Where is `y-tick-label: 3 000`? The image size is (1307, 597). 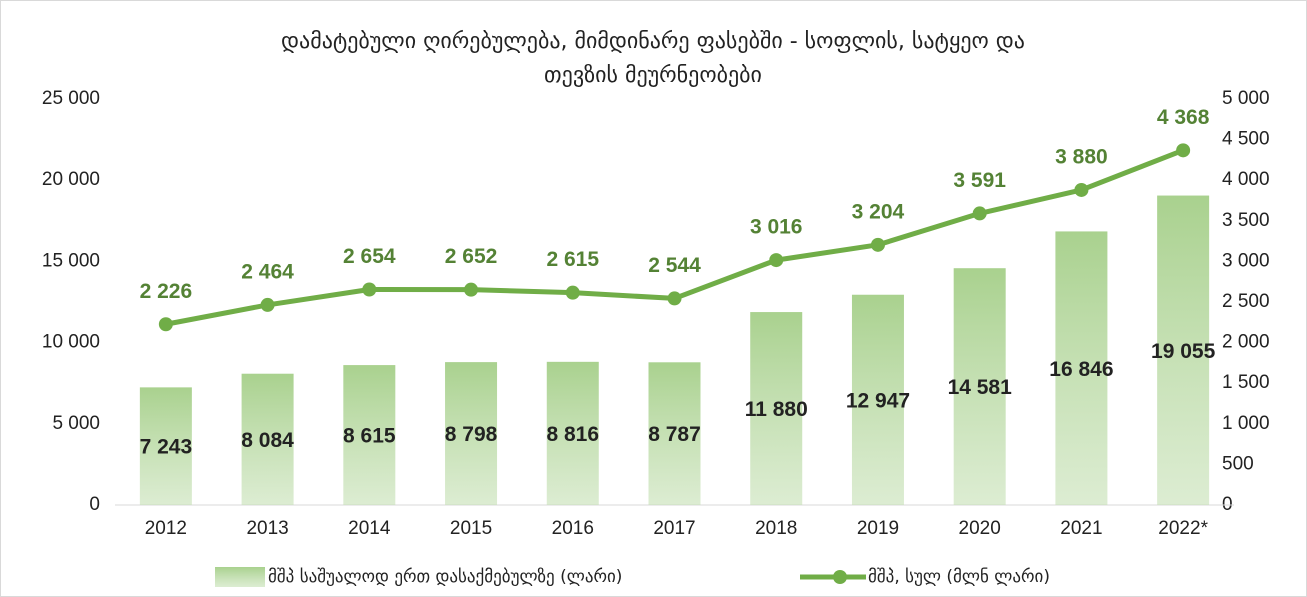
y-tick-label: 3 000 is located at coordinates (1246, 260).